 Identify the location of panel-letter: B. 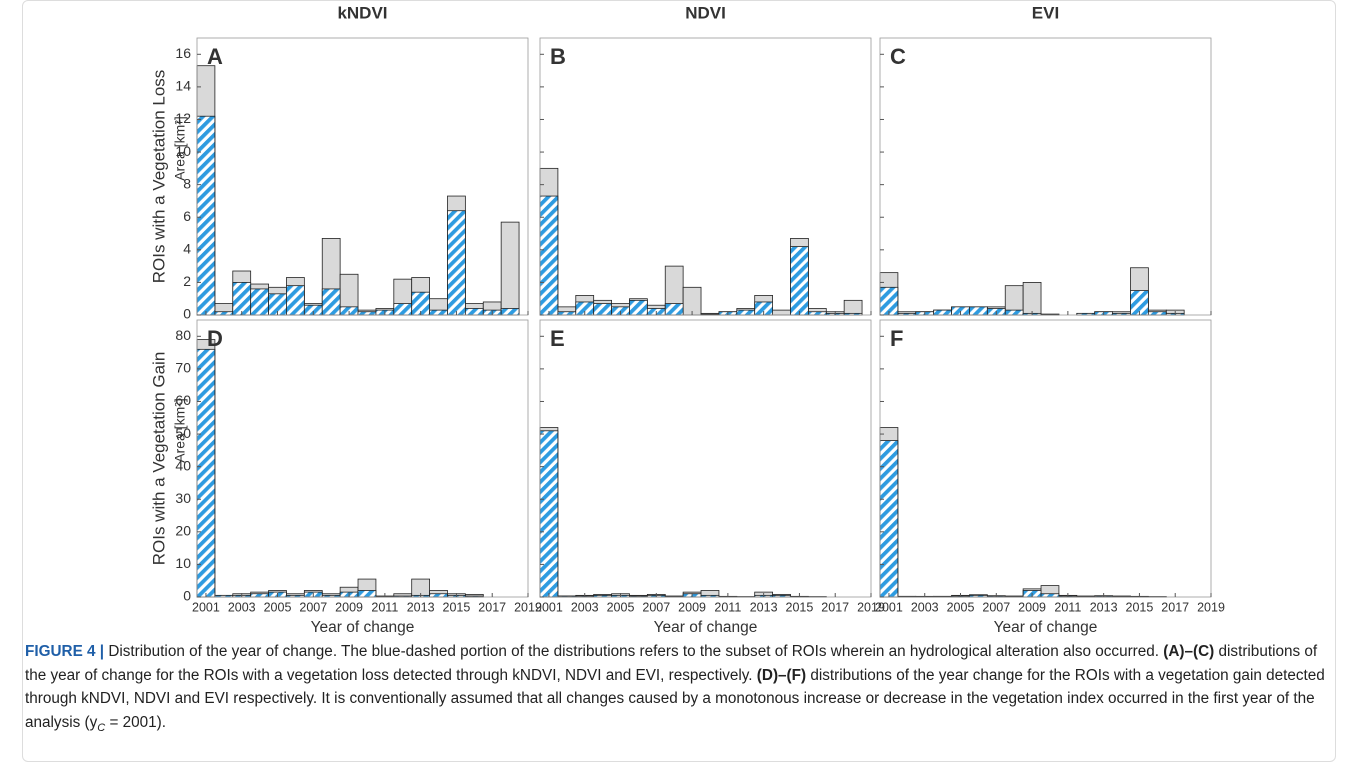
(558, 56).